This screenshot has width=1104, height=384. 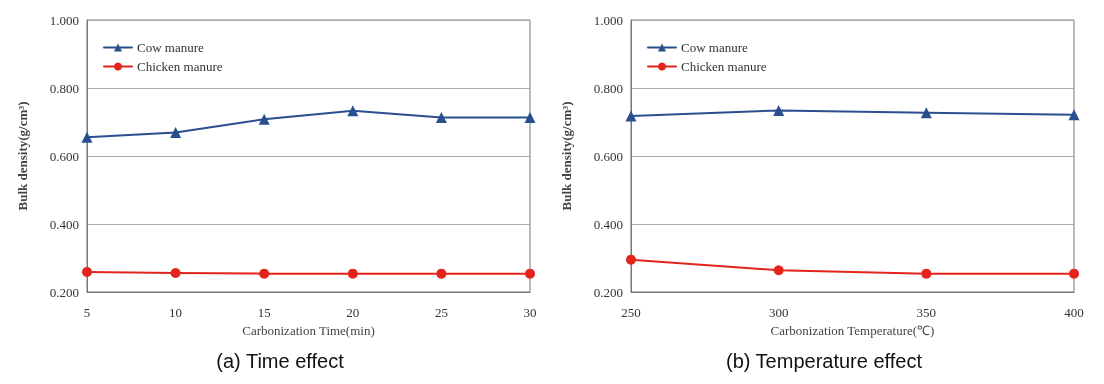 I want to click on x-axis-title: Carbonization Time(min), so click(x=308, y=330).